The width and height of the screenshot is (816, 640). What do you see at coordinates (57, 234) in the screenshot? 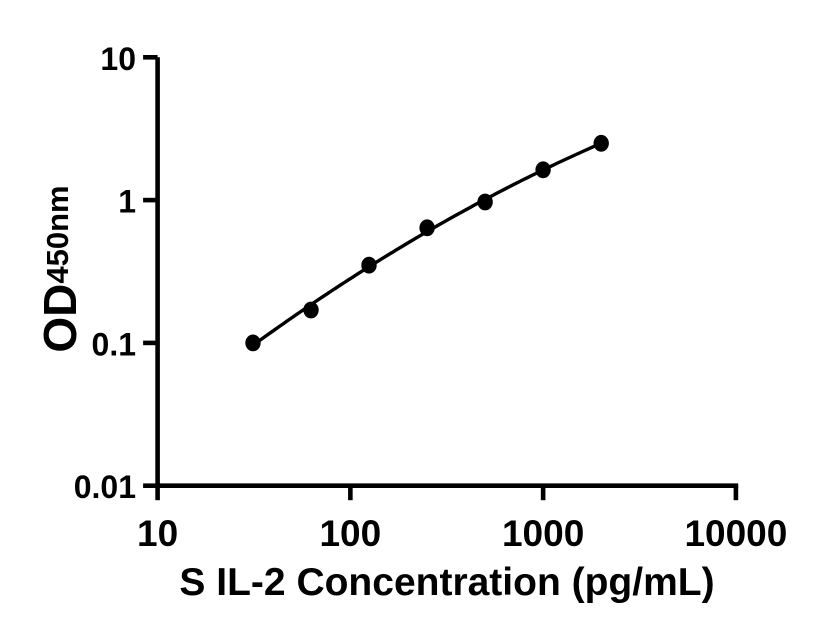
I see `y-axis-title-subscript: 450nm` at bounding box center [57, 234].